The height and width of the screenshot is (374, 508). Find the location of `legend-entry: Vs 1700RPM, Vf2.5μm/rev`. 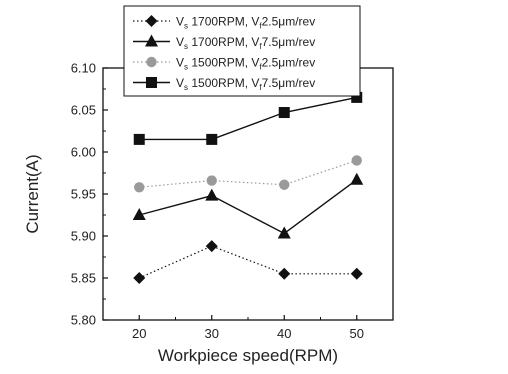

legend-entry: Vs 1700RPM, Vf2.5μm/rev is located at coordinates (224, 23).